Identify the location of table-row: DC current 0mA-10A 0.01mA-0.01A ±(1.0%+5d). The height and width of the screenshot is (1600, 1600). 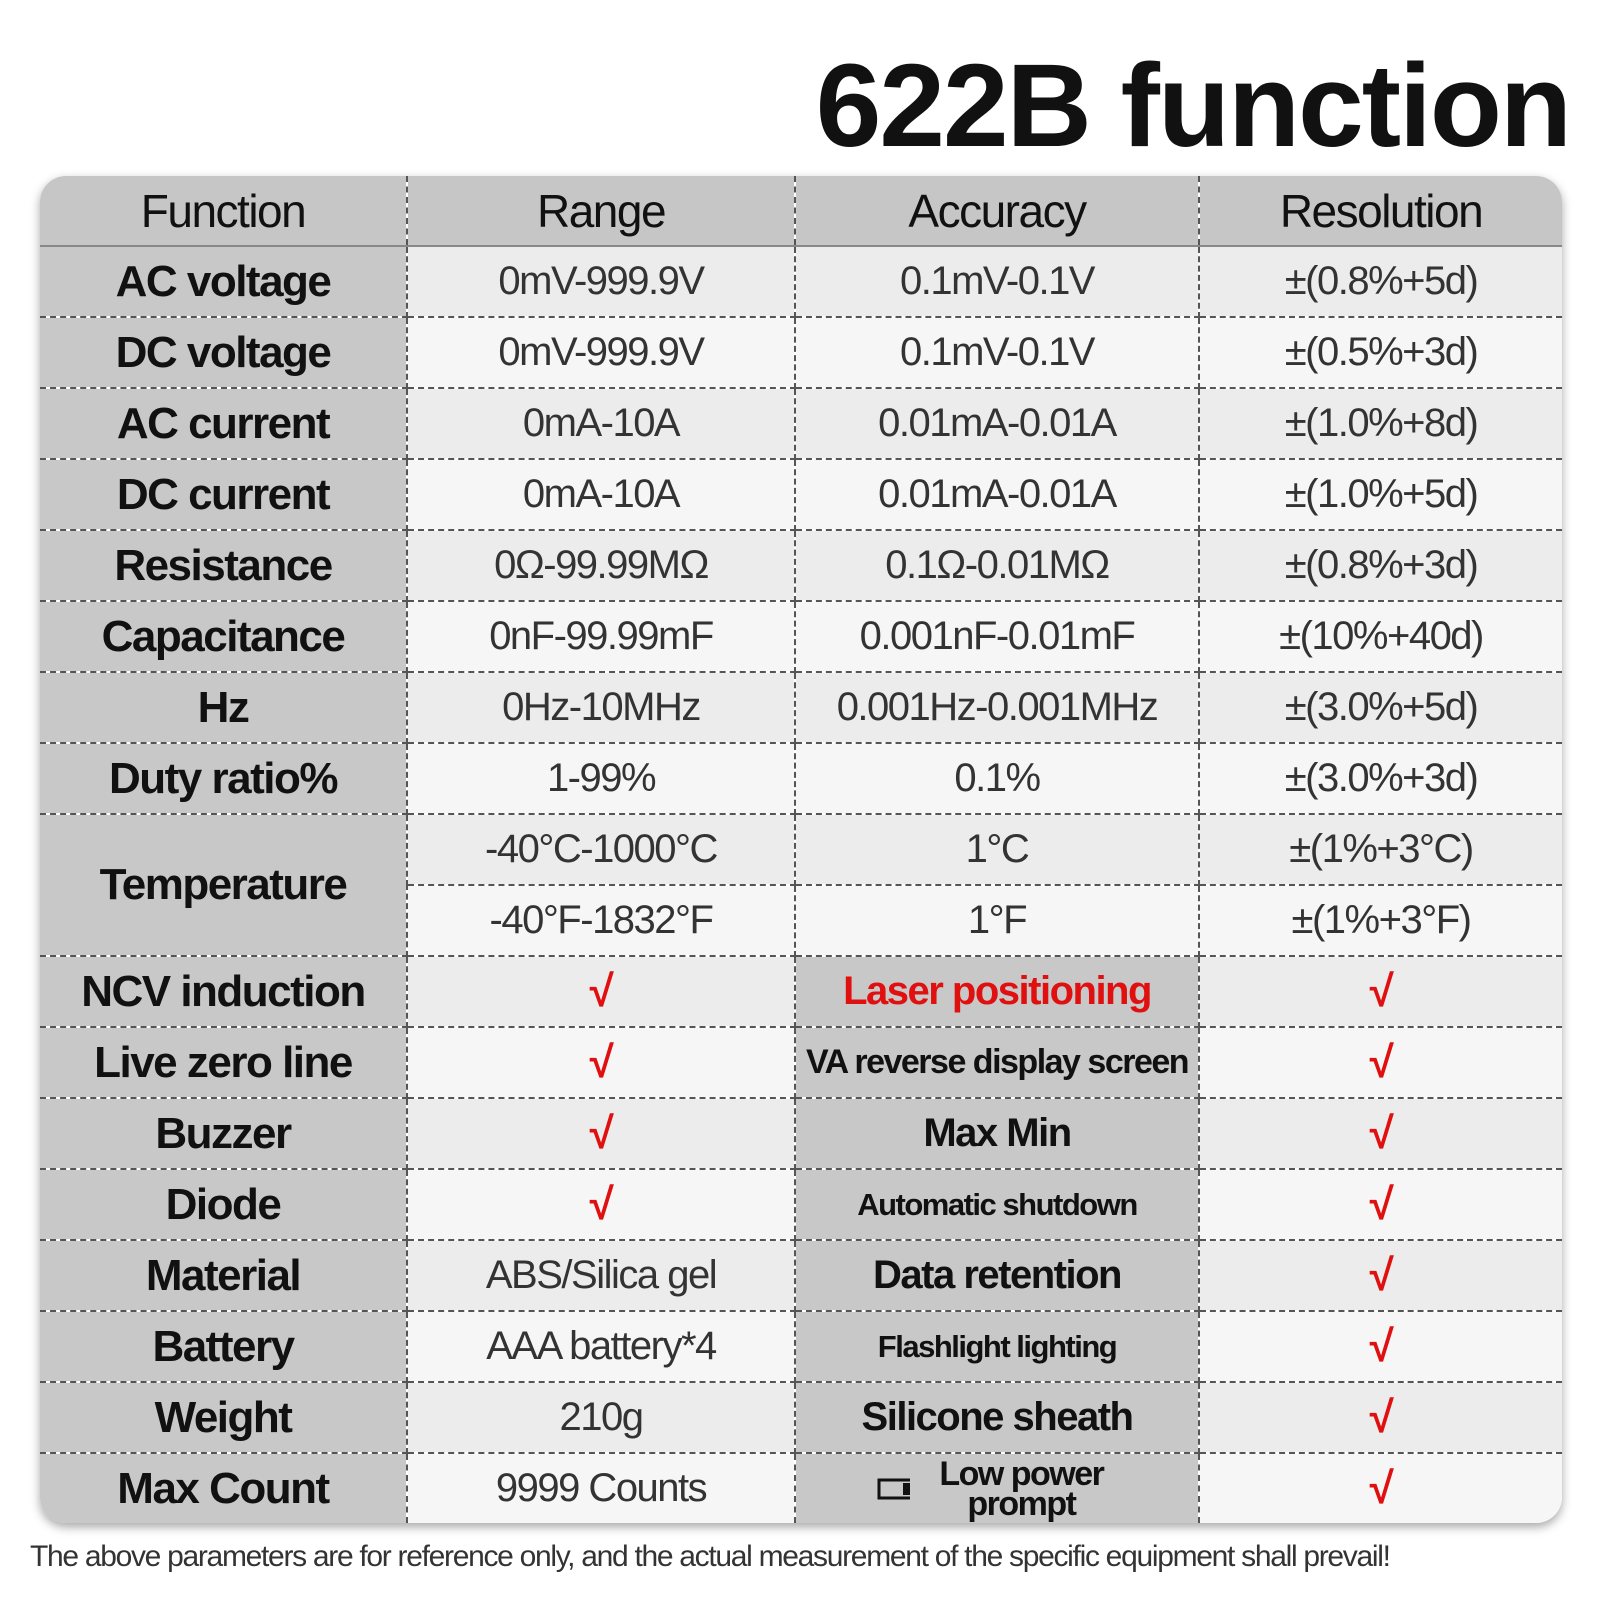
(801, 494).